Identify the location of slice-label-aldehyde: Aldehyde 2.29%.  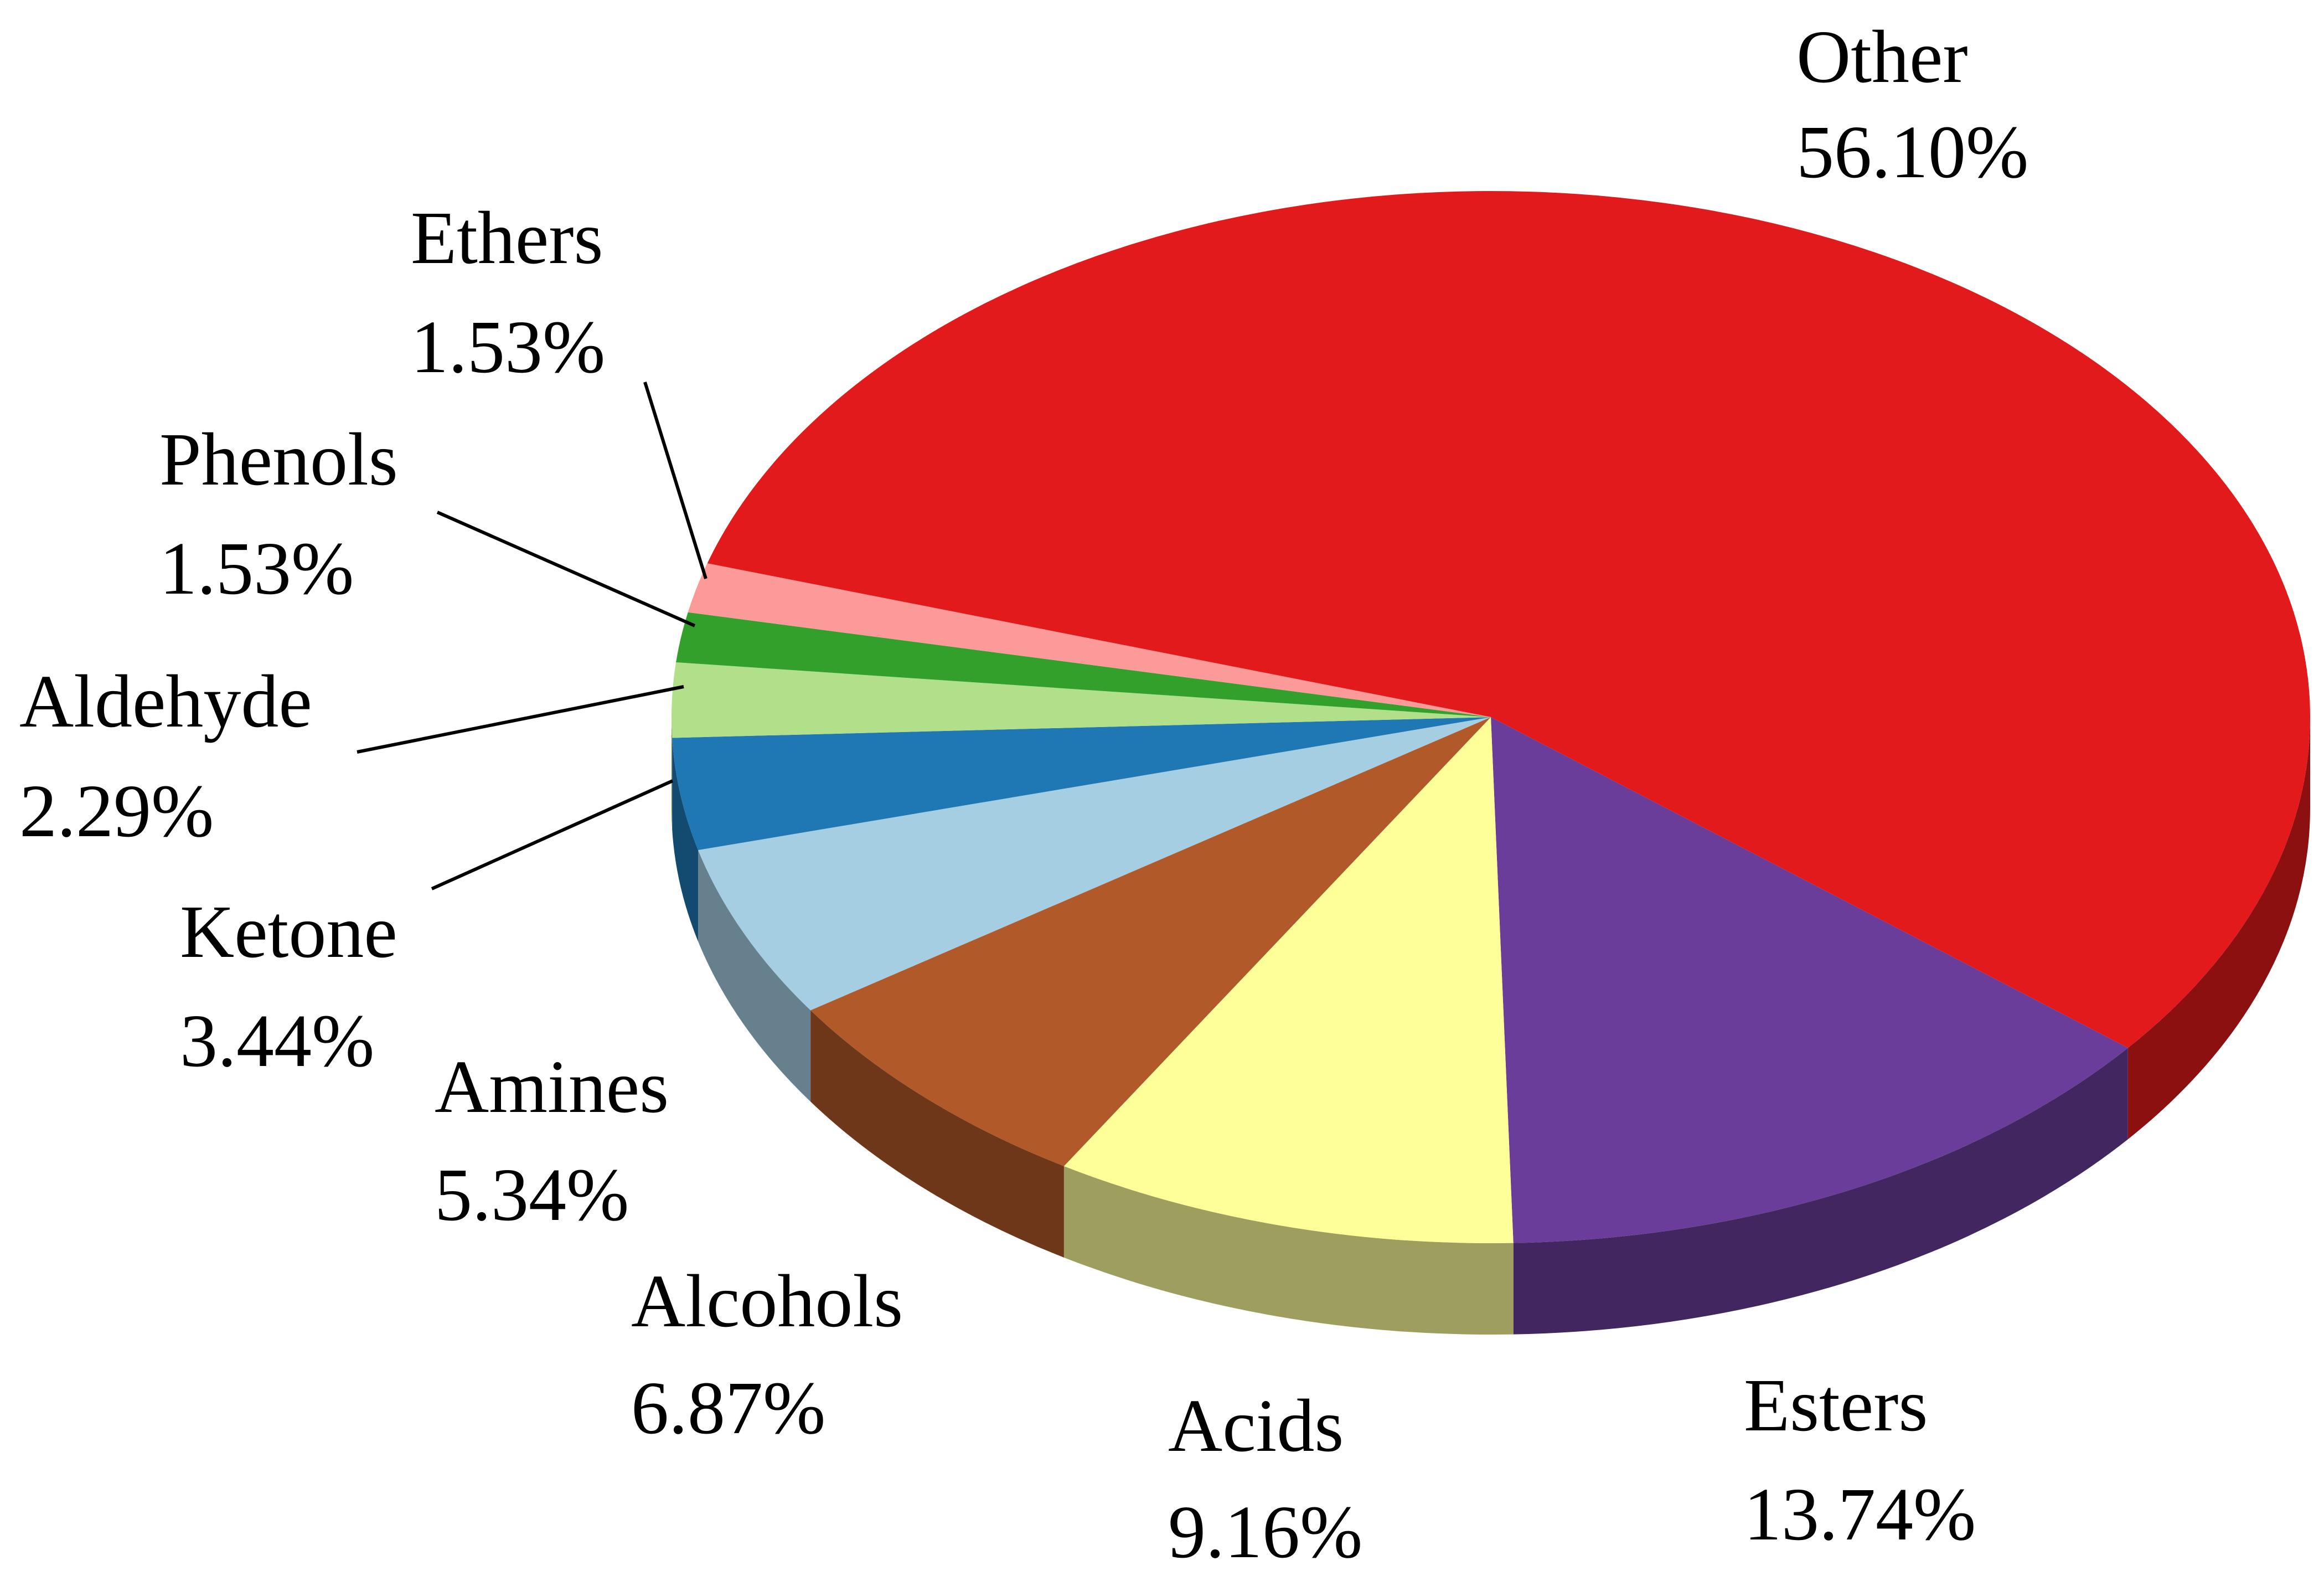
(165, 756).